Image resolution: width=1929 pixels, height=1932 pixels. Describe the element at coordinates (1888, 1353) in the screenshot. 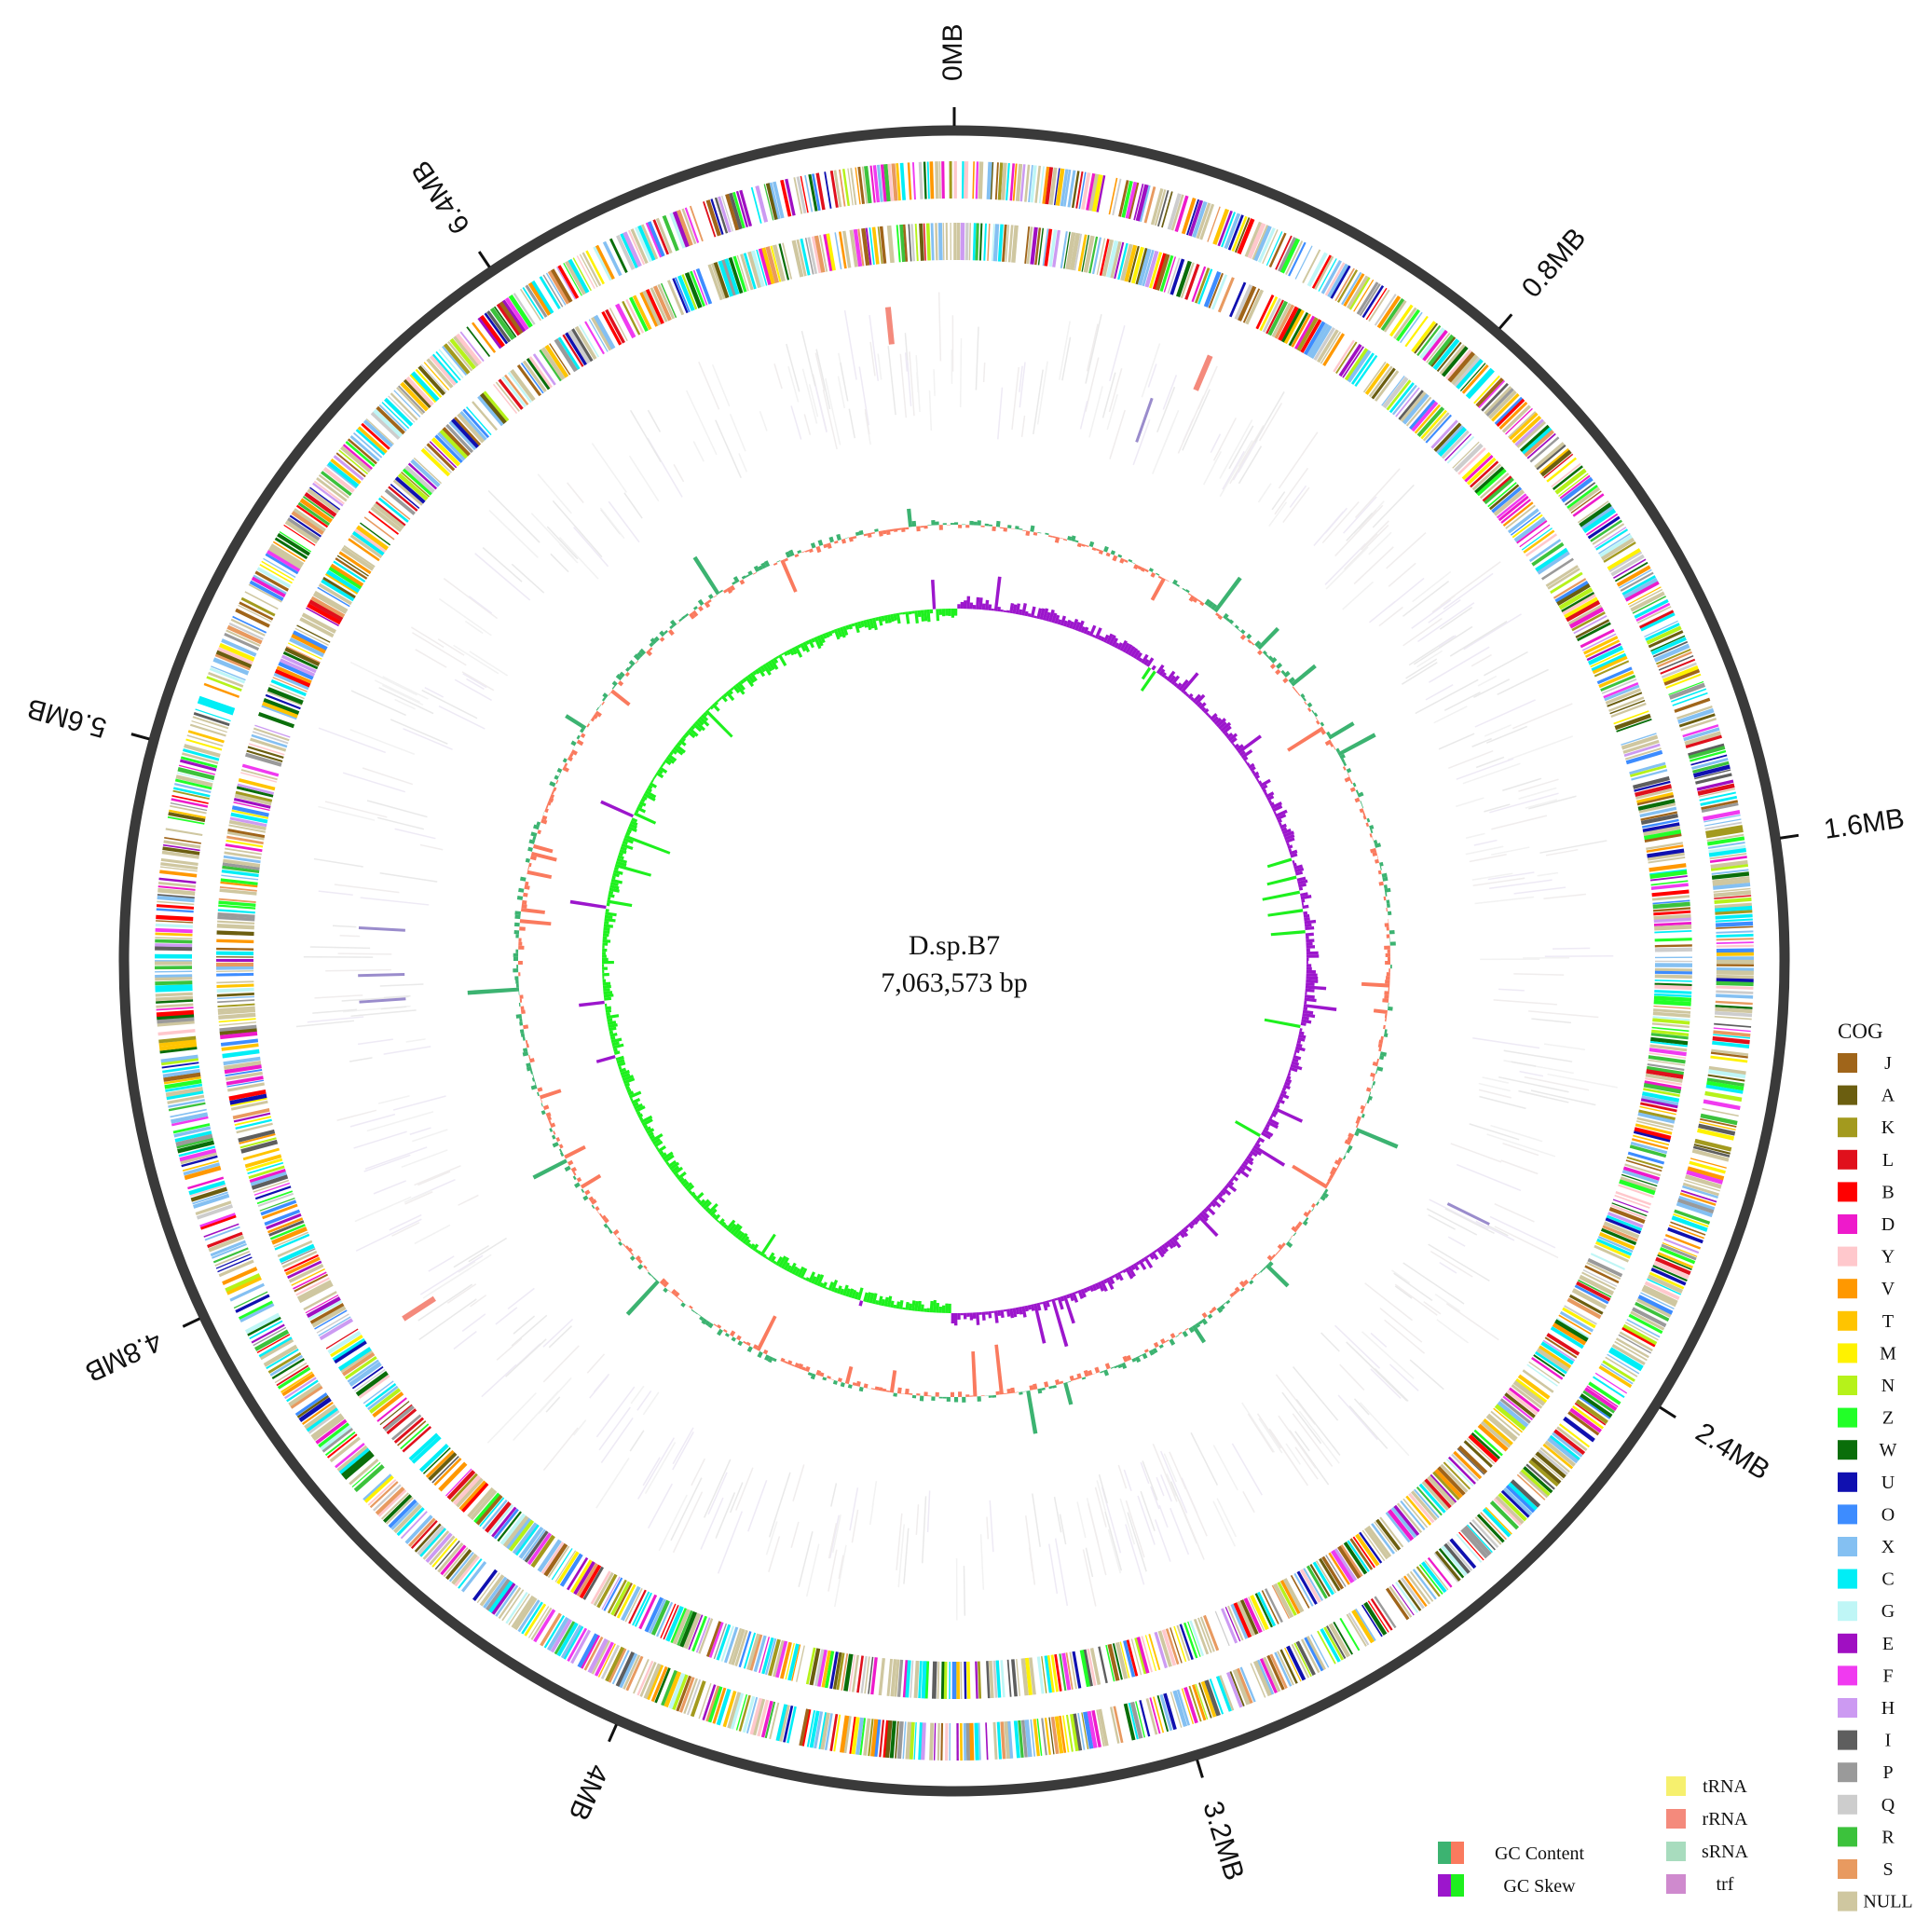

I see `cog-code-label: M` at that location.